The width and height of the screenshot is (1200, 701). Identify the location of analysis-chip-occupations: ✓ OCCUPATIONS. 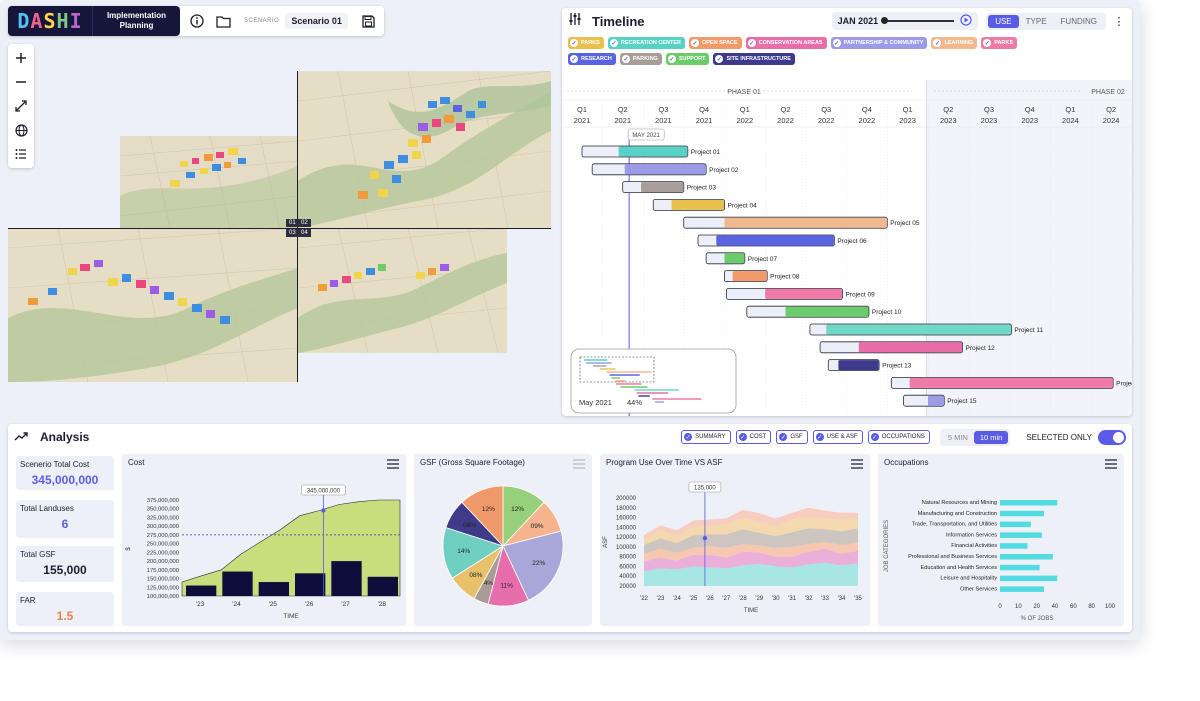
(898, 437).